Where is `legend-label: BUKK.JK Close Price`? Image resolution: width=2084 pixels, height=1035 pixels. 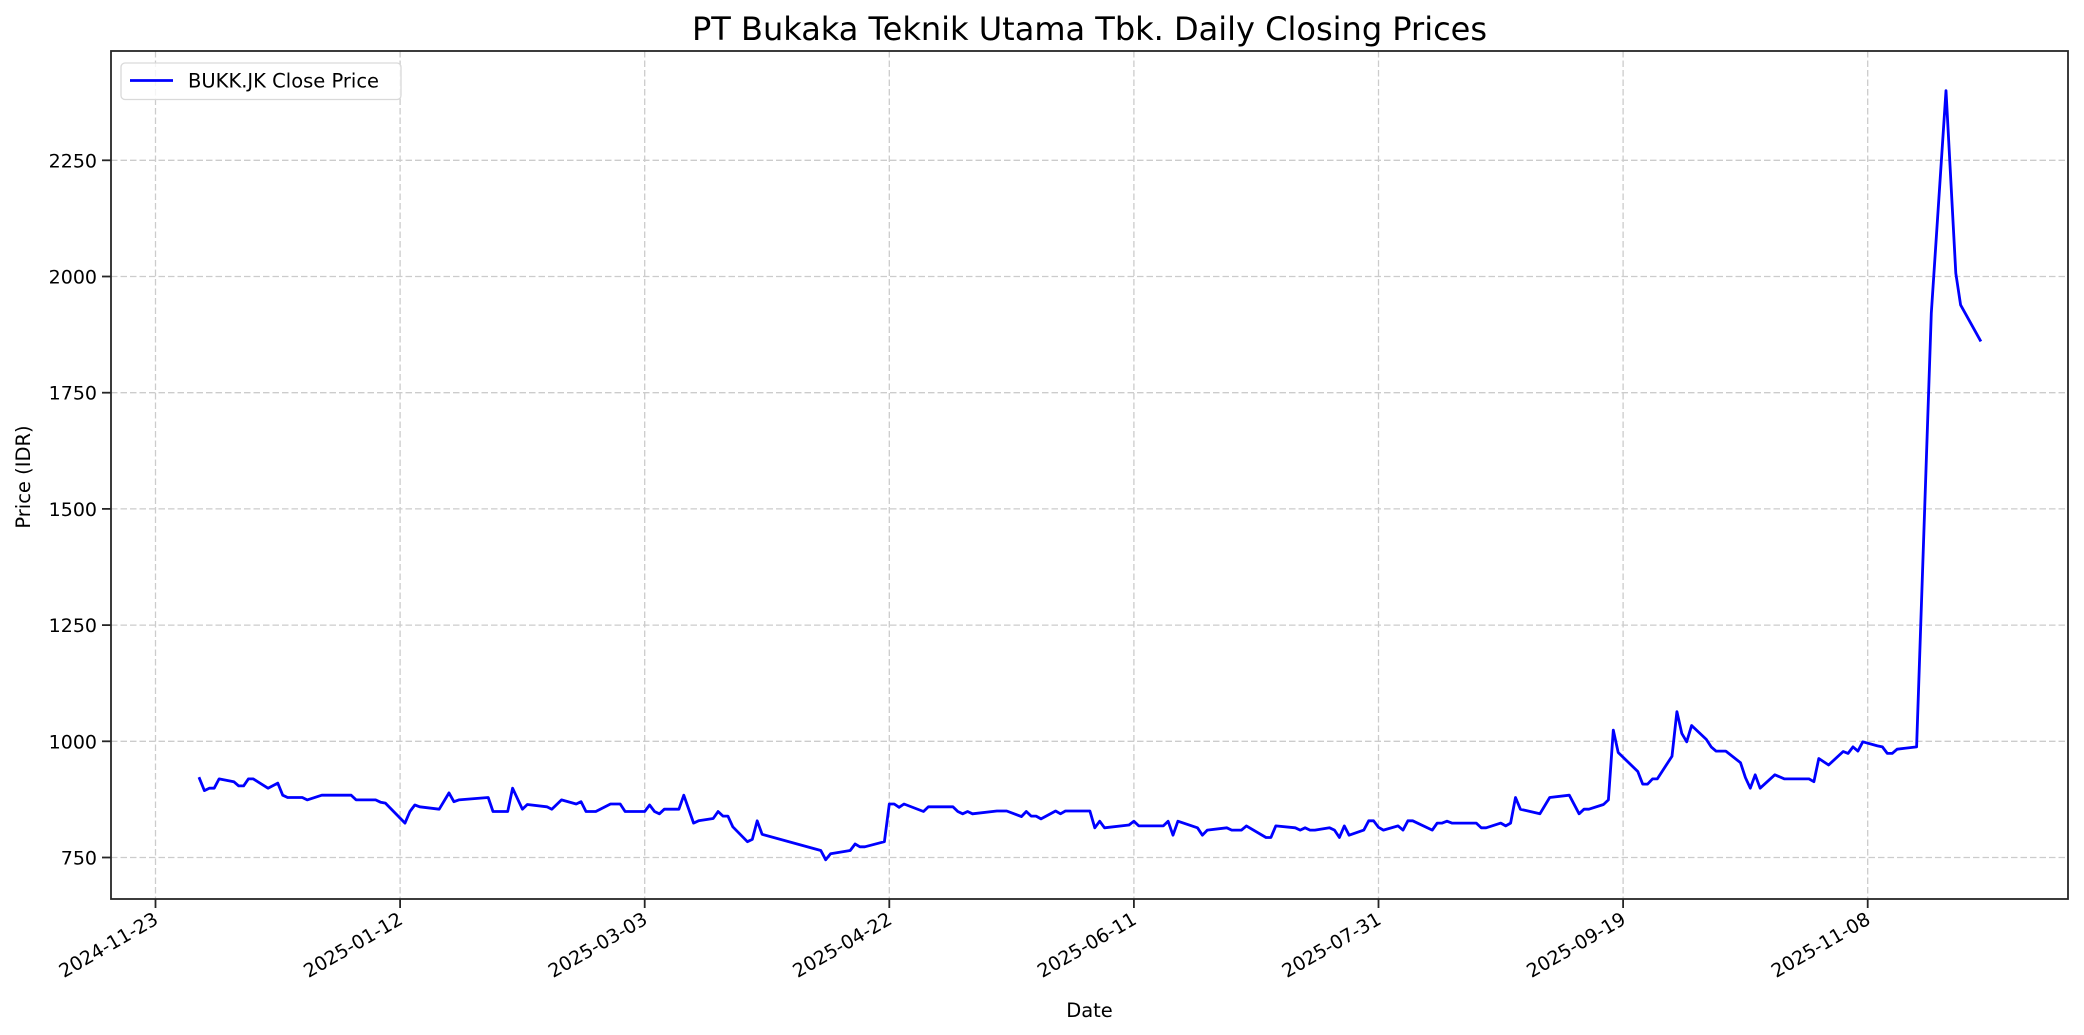 legend-label: BUKK.JK Close Price is located at coordinates (283, 81).